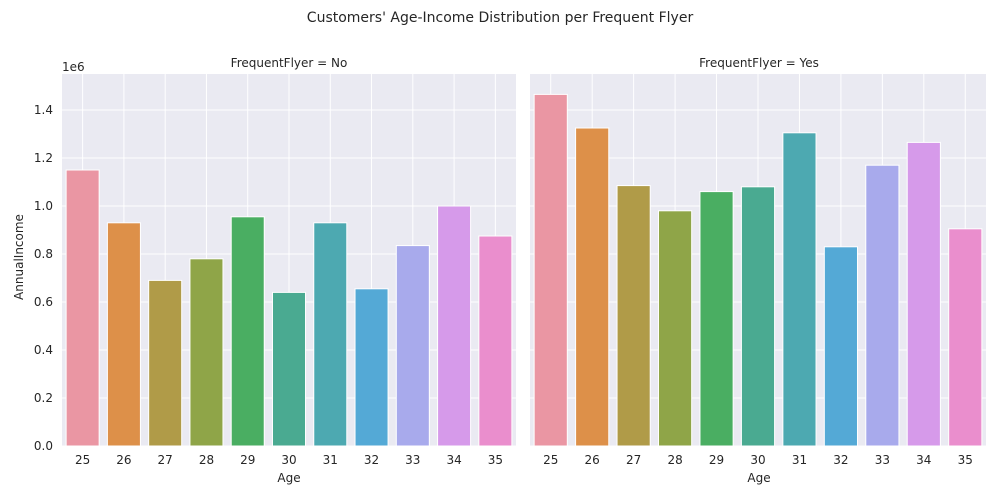  I want to click on y-tick-label: 0.0, so click(43, 446).